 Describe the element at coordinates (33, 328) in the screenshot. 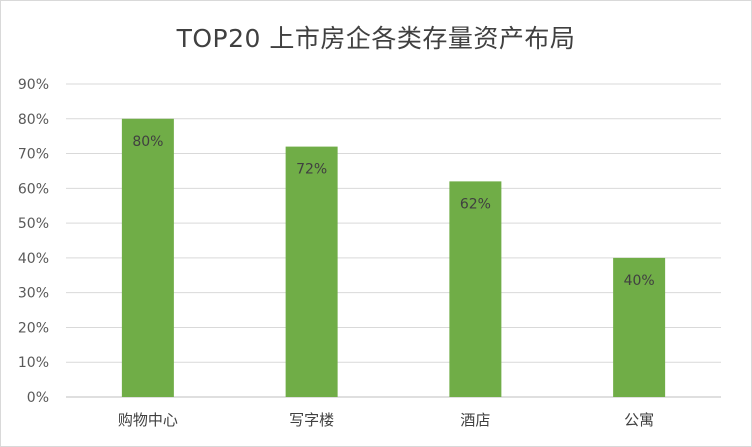

I see `y-tick-label: 20%` at that location.